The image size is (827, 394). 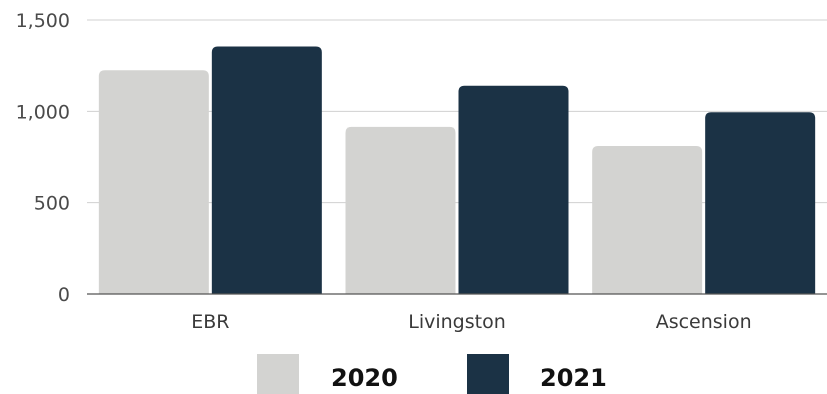 What do you see at coordinates (210, 322) in the screenshot?
I see `x-category-label: EBR` at bounding box center [210, 322].